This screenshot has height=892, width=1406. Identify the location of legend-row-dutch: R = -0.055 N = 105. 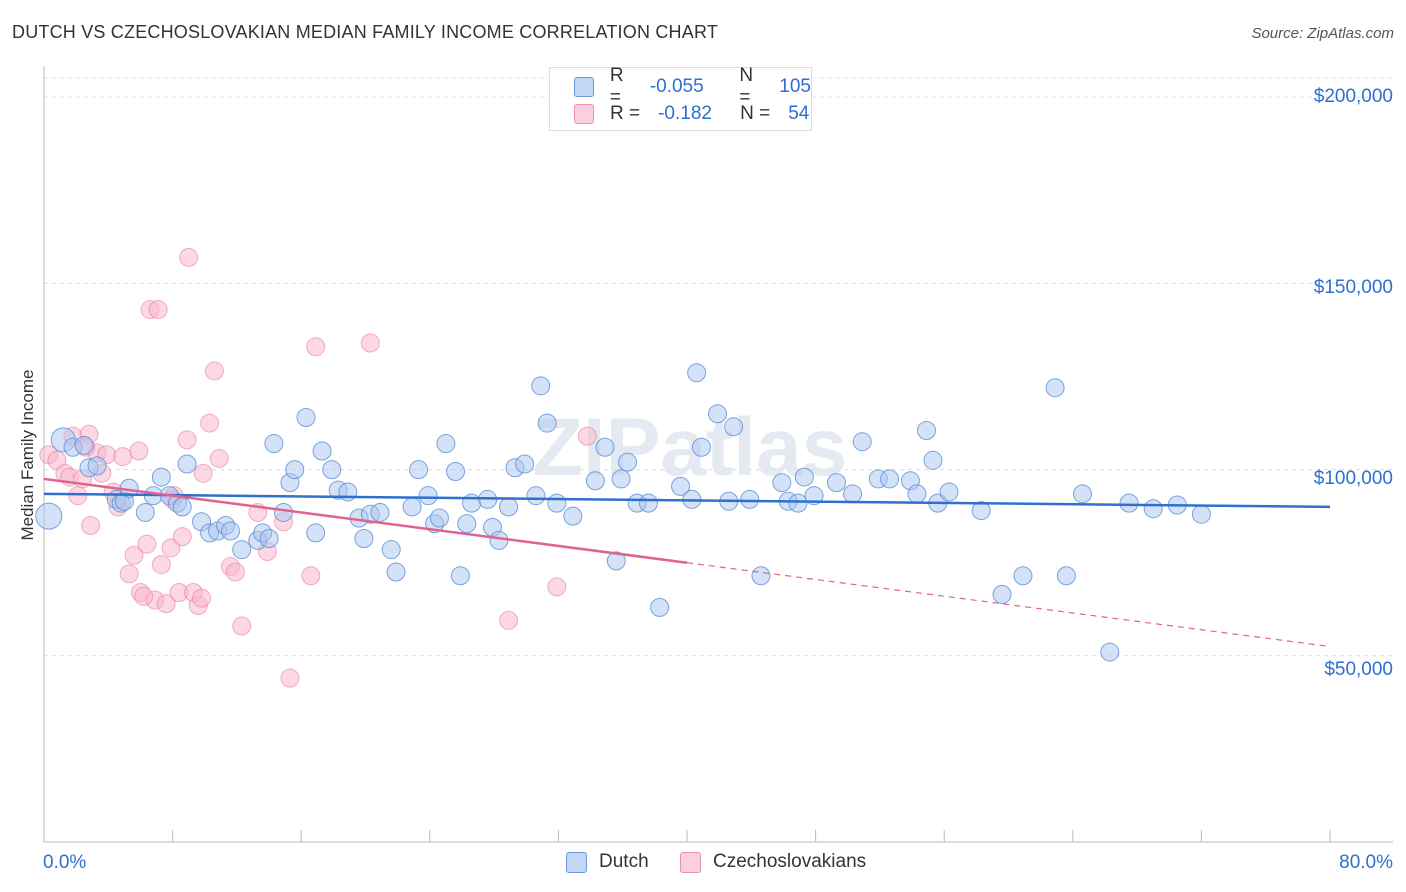
(680, 86).